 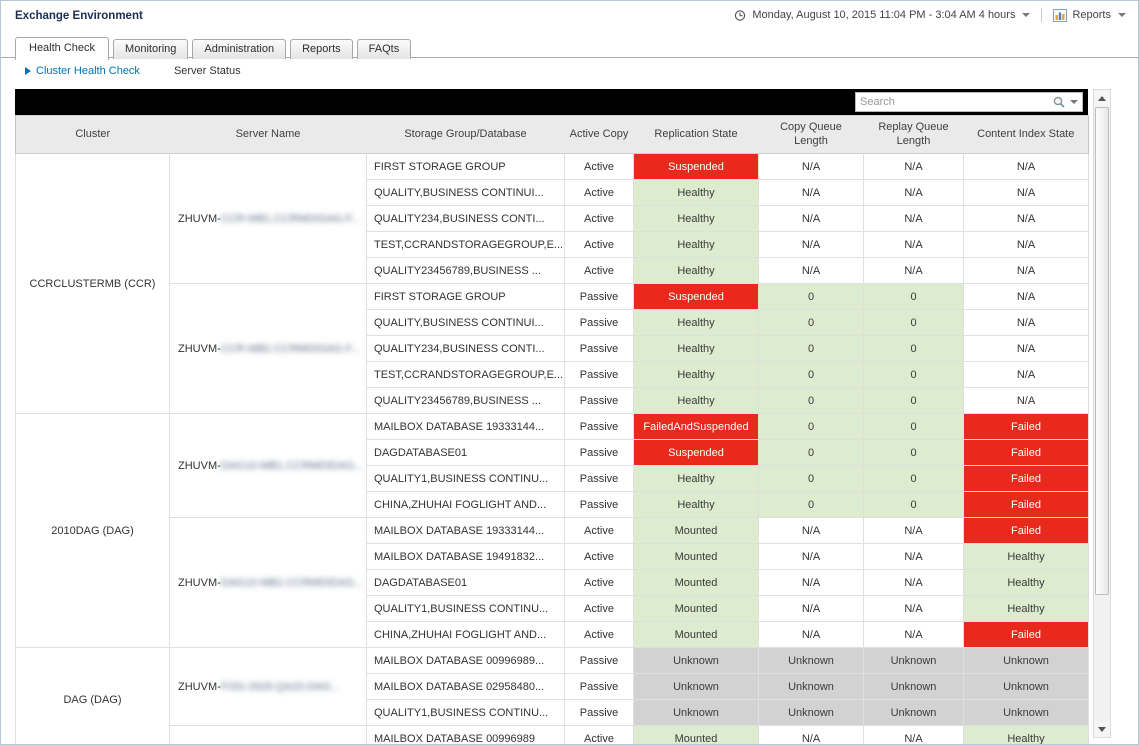 What do you see at coordinates (913, 134) in the screenshot?
I see `column-header-replay-queue-length: Replay Queue Length` at bounding box center [913, 134].